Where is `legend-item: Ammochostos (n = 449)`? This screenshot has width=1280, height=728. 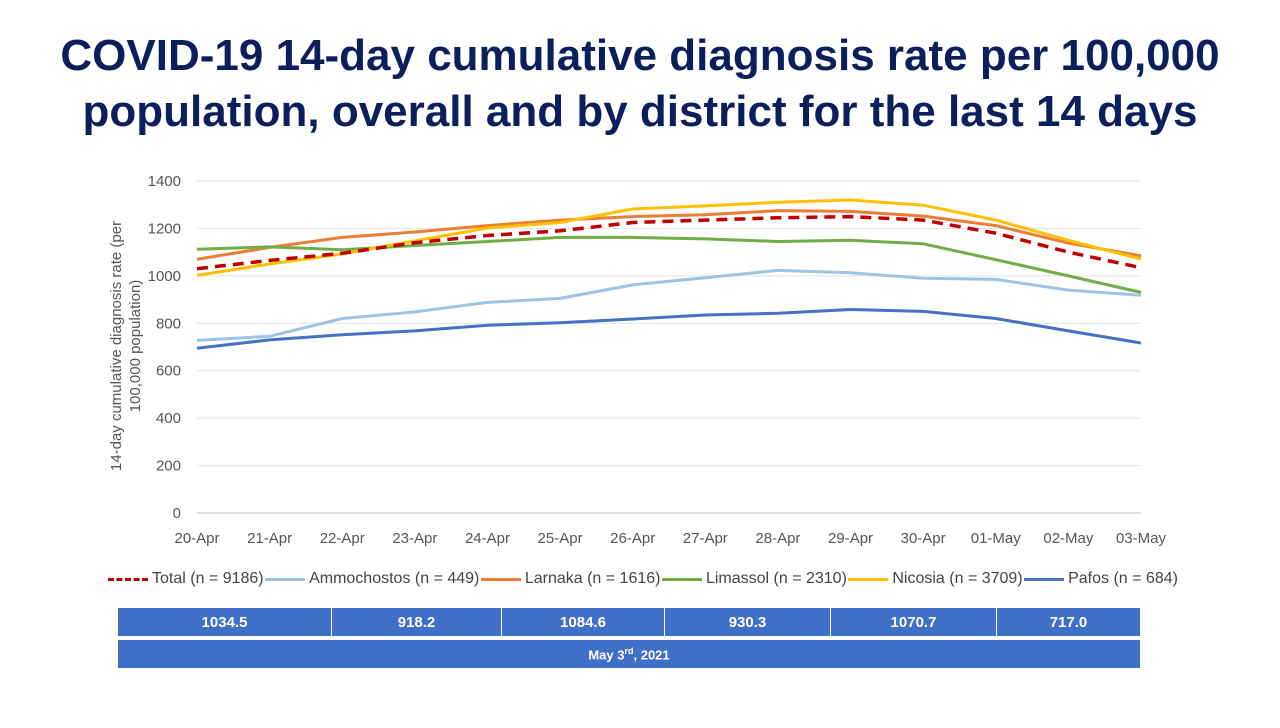 legend-item: Ammochostos (n = 449) is located at coordinates (372, 579).